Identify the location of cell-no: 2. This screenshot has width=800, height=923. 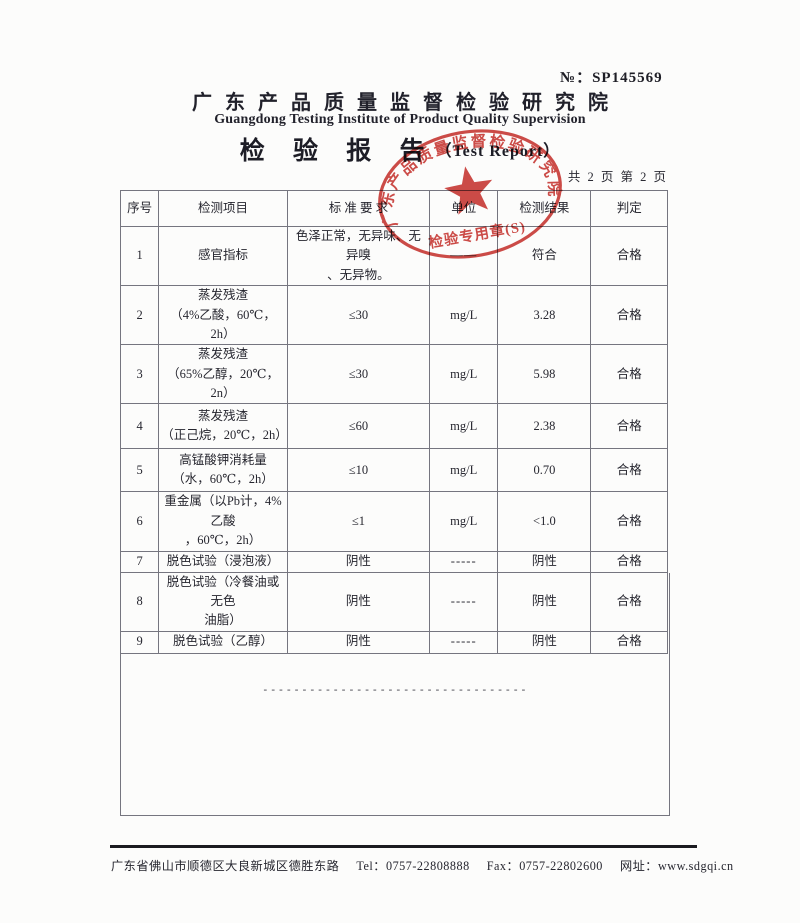
(139, 315).